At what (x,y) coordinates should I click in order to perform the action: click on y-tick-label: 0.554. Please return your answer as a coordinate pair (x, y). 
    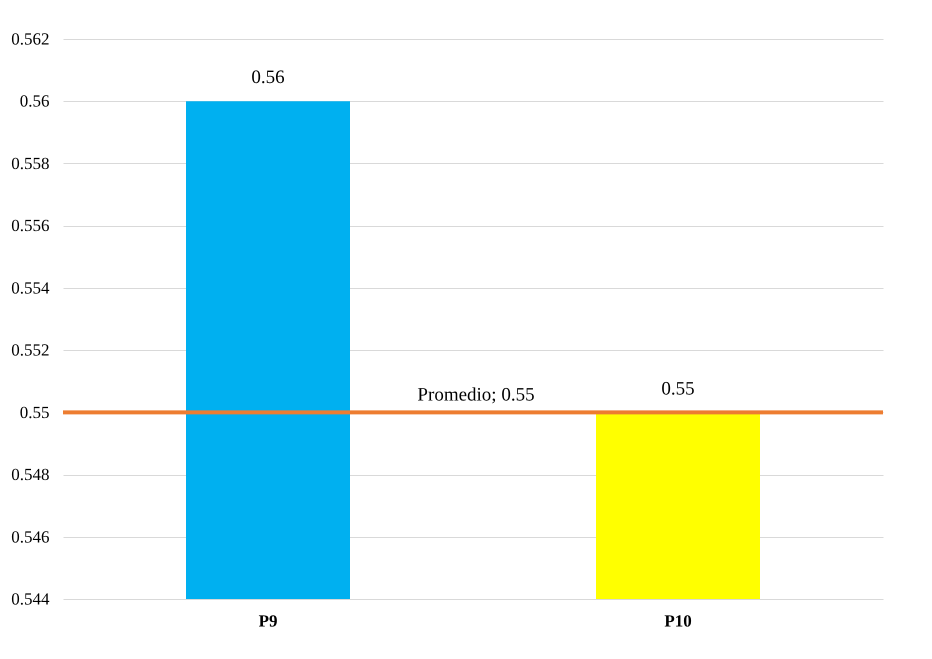
    Looking at the image, I should click on (30, 288).